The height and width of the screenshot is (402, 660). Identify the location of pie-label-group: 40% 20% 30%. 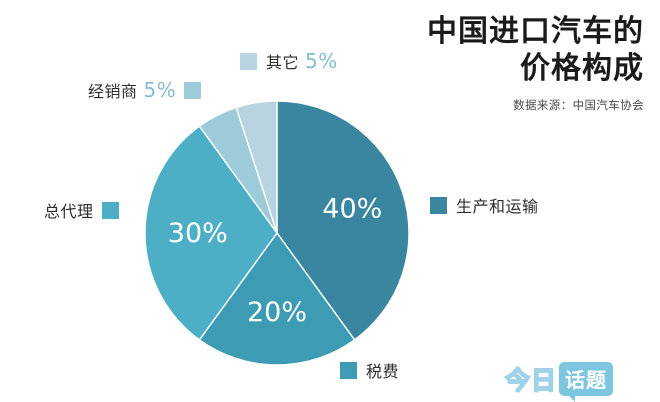
(275, 261).